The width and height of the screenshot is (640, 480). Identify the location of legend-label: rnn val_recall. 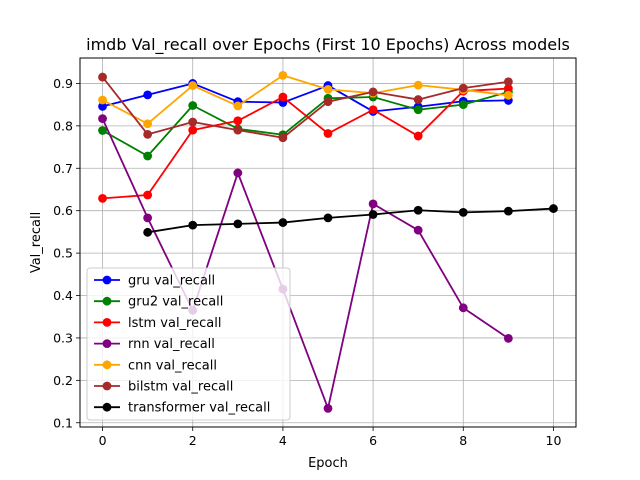
(171, 344).